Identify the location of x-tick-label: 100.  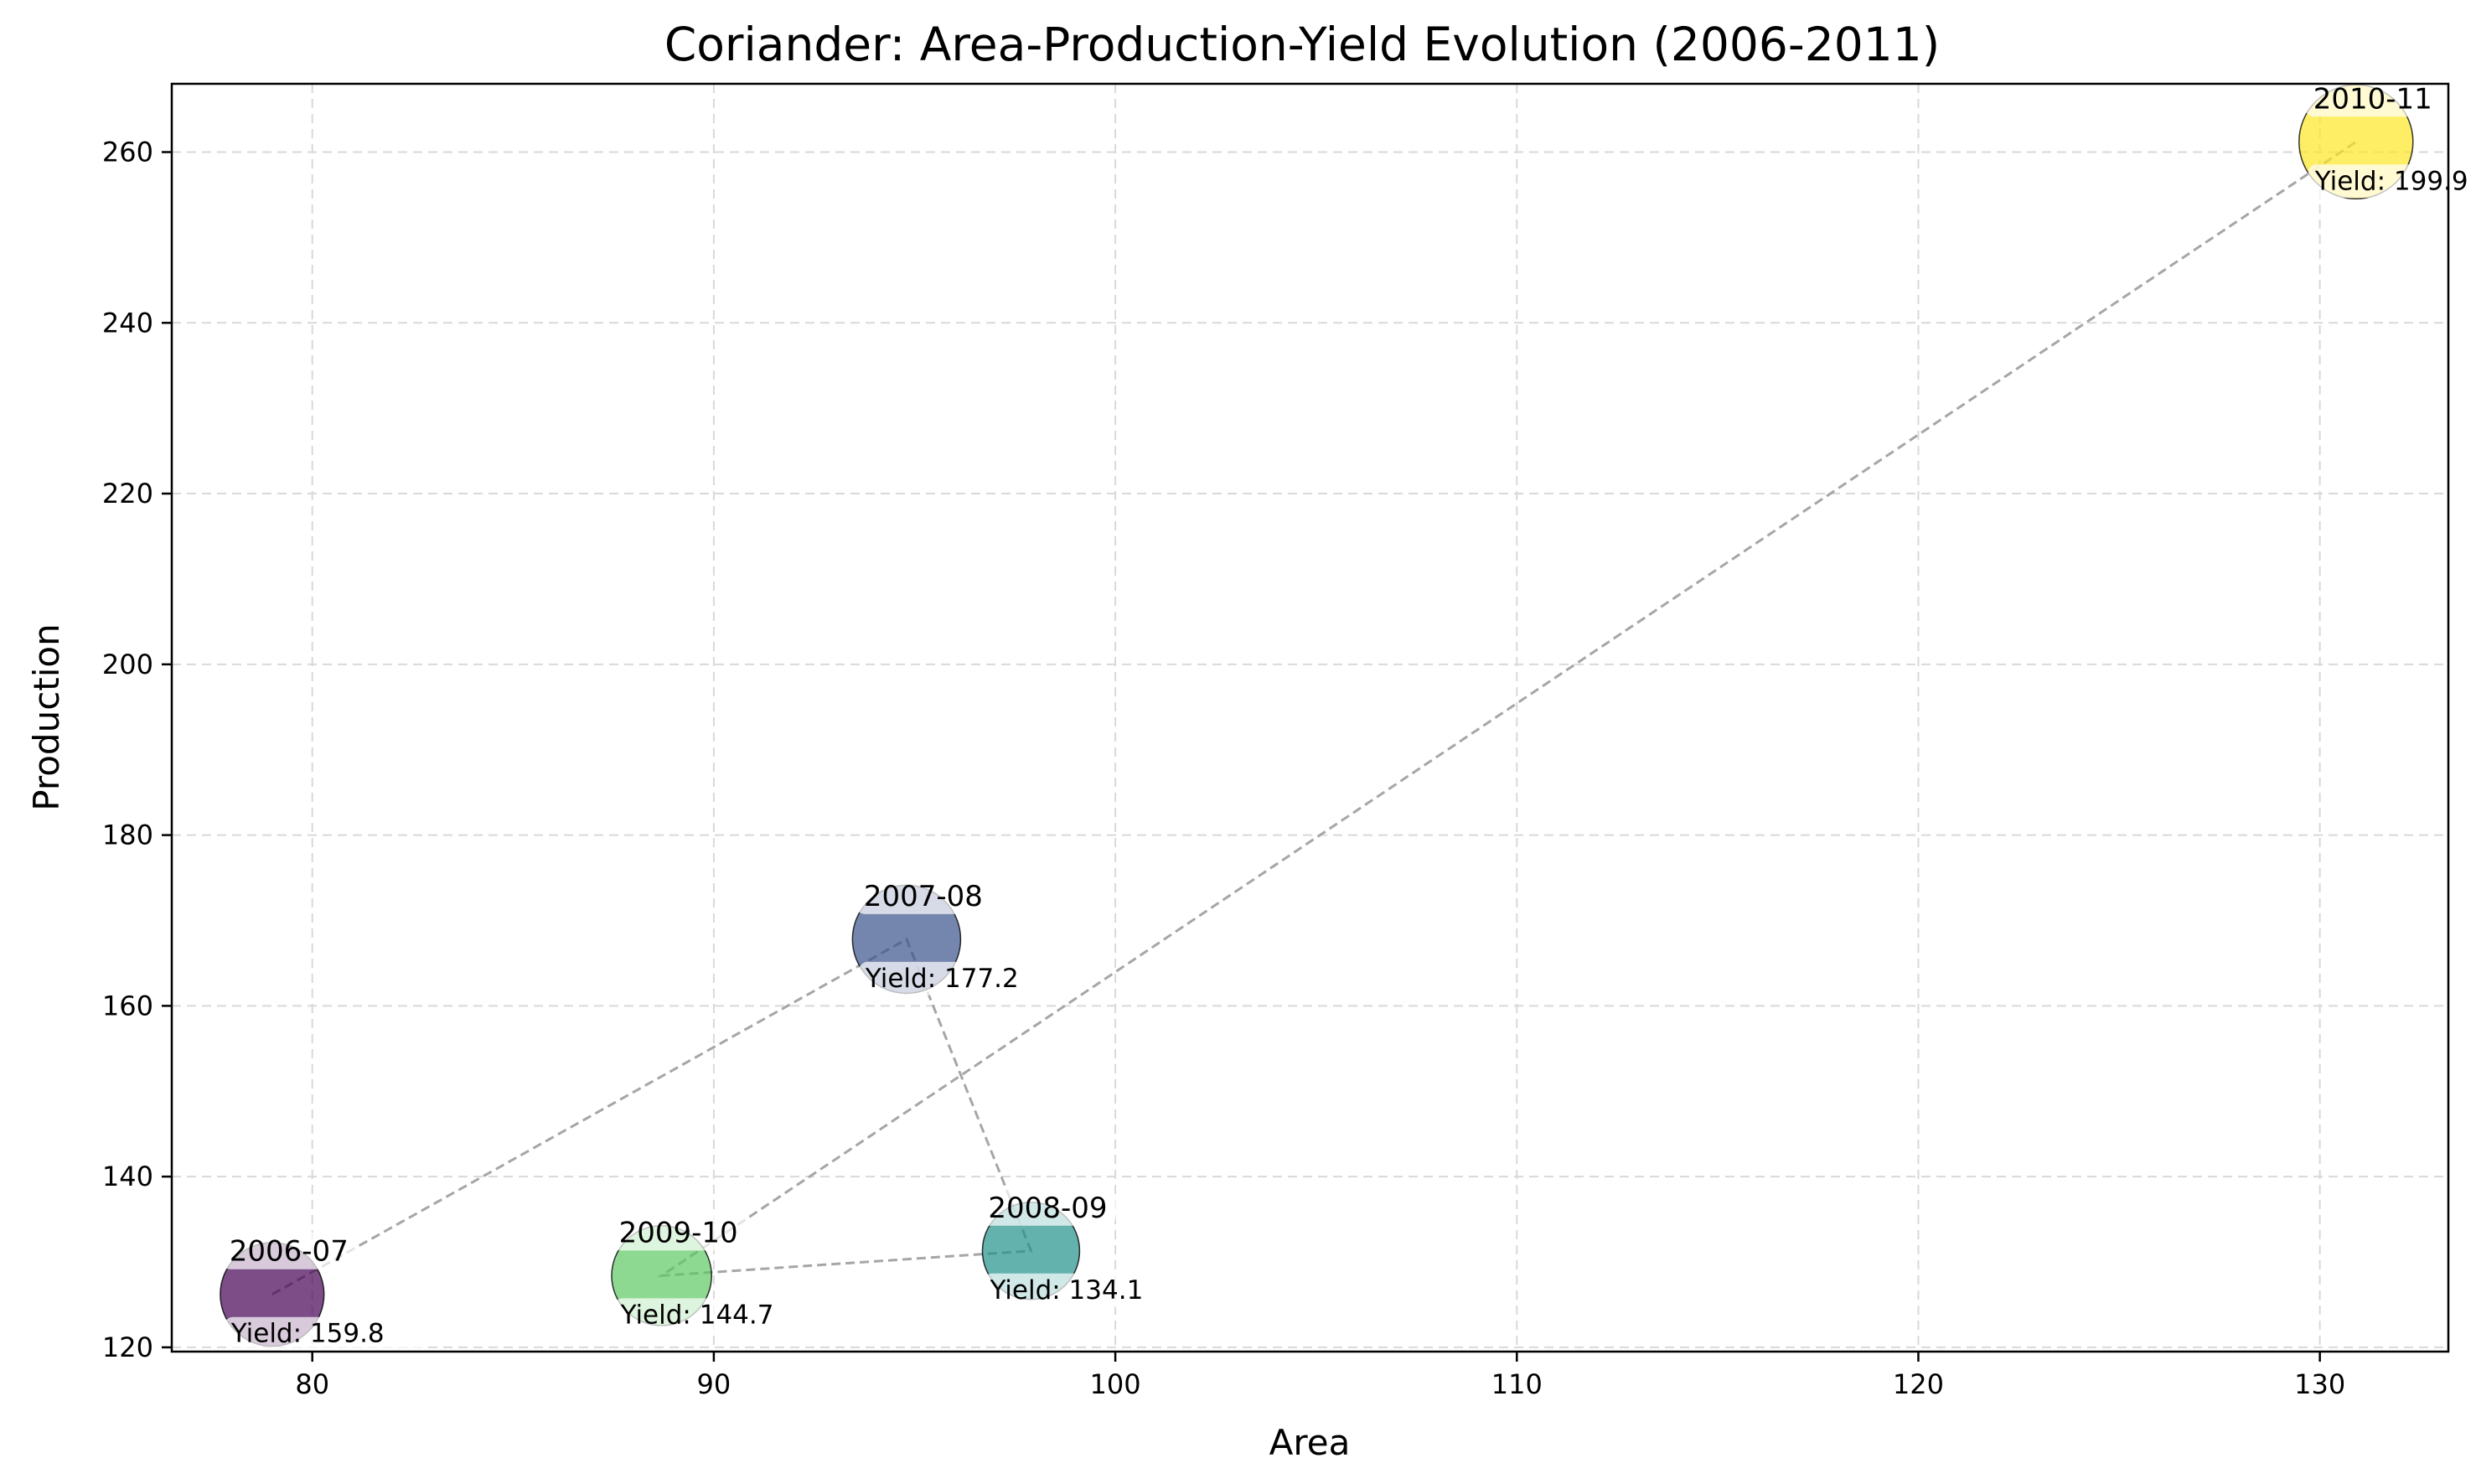
(1115, 1384).